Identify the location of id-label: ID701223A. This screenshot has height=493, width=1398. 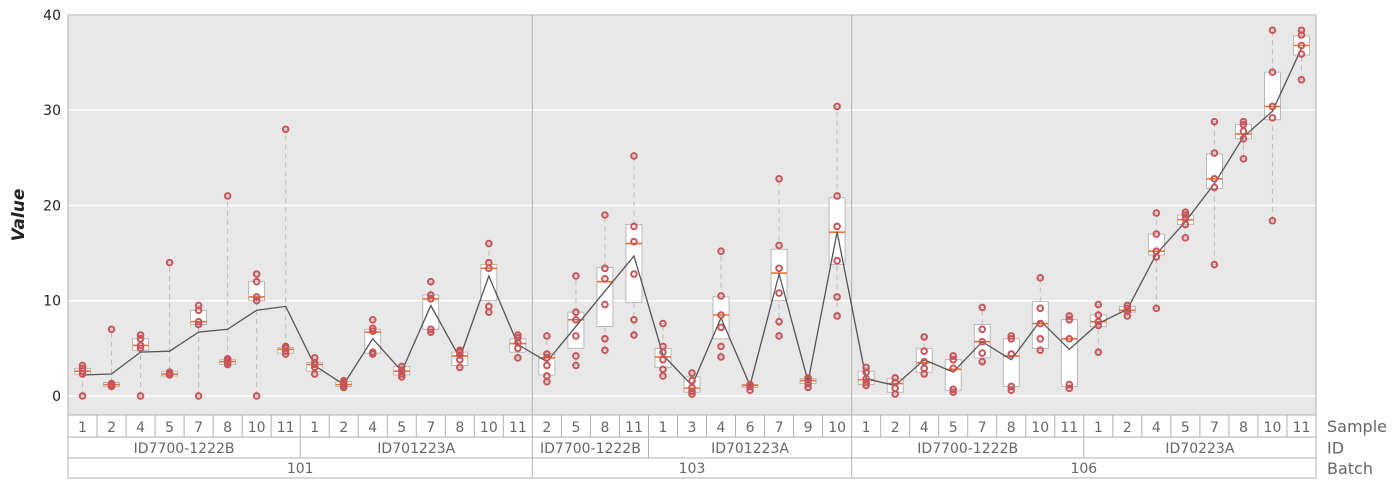
(416, 449).